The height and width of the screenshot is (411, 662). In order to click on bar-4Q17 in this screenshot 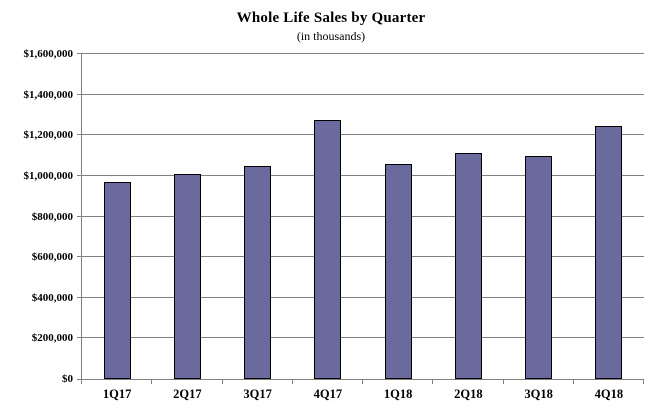, I will do `click(328, 249)`.